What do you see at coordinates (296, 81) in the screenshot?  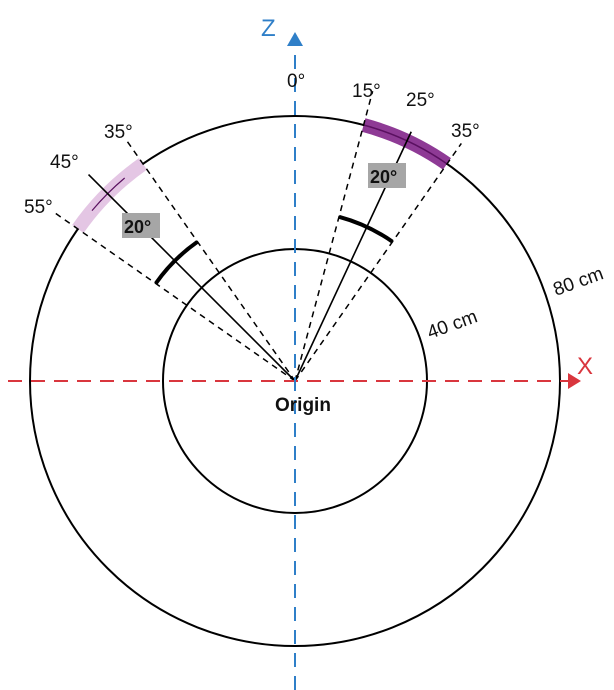 I see `zero-degree-label: 0°` at bounding box center [296, 81].